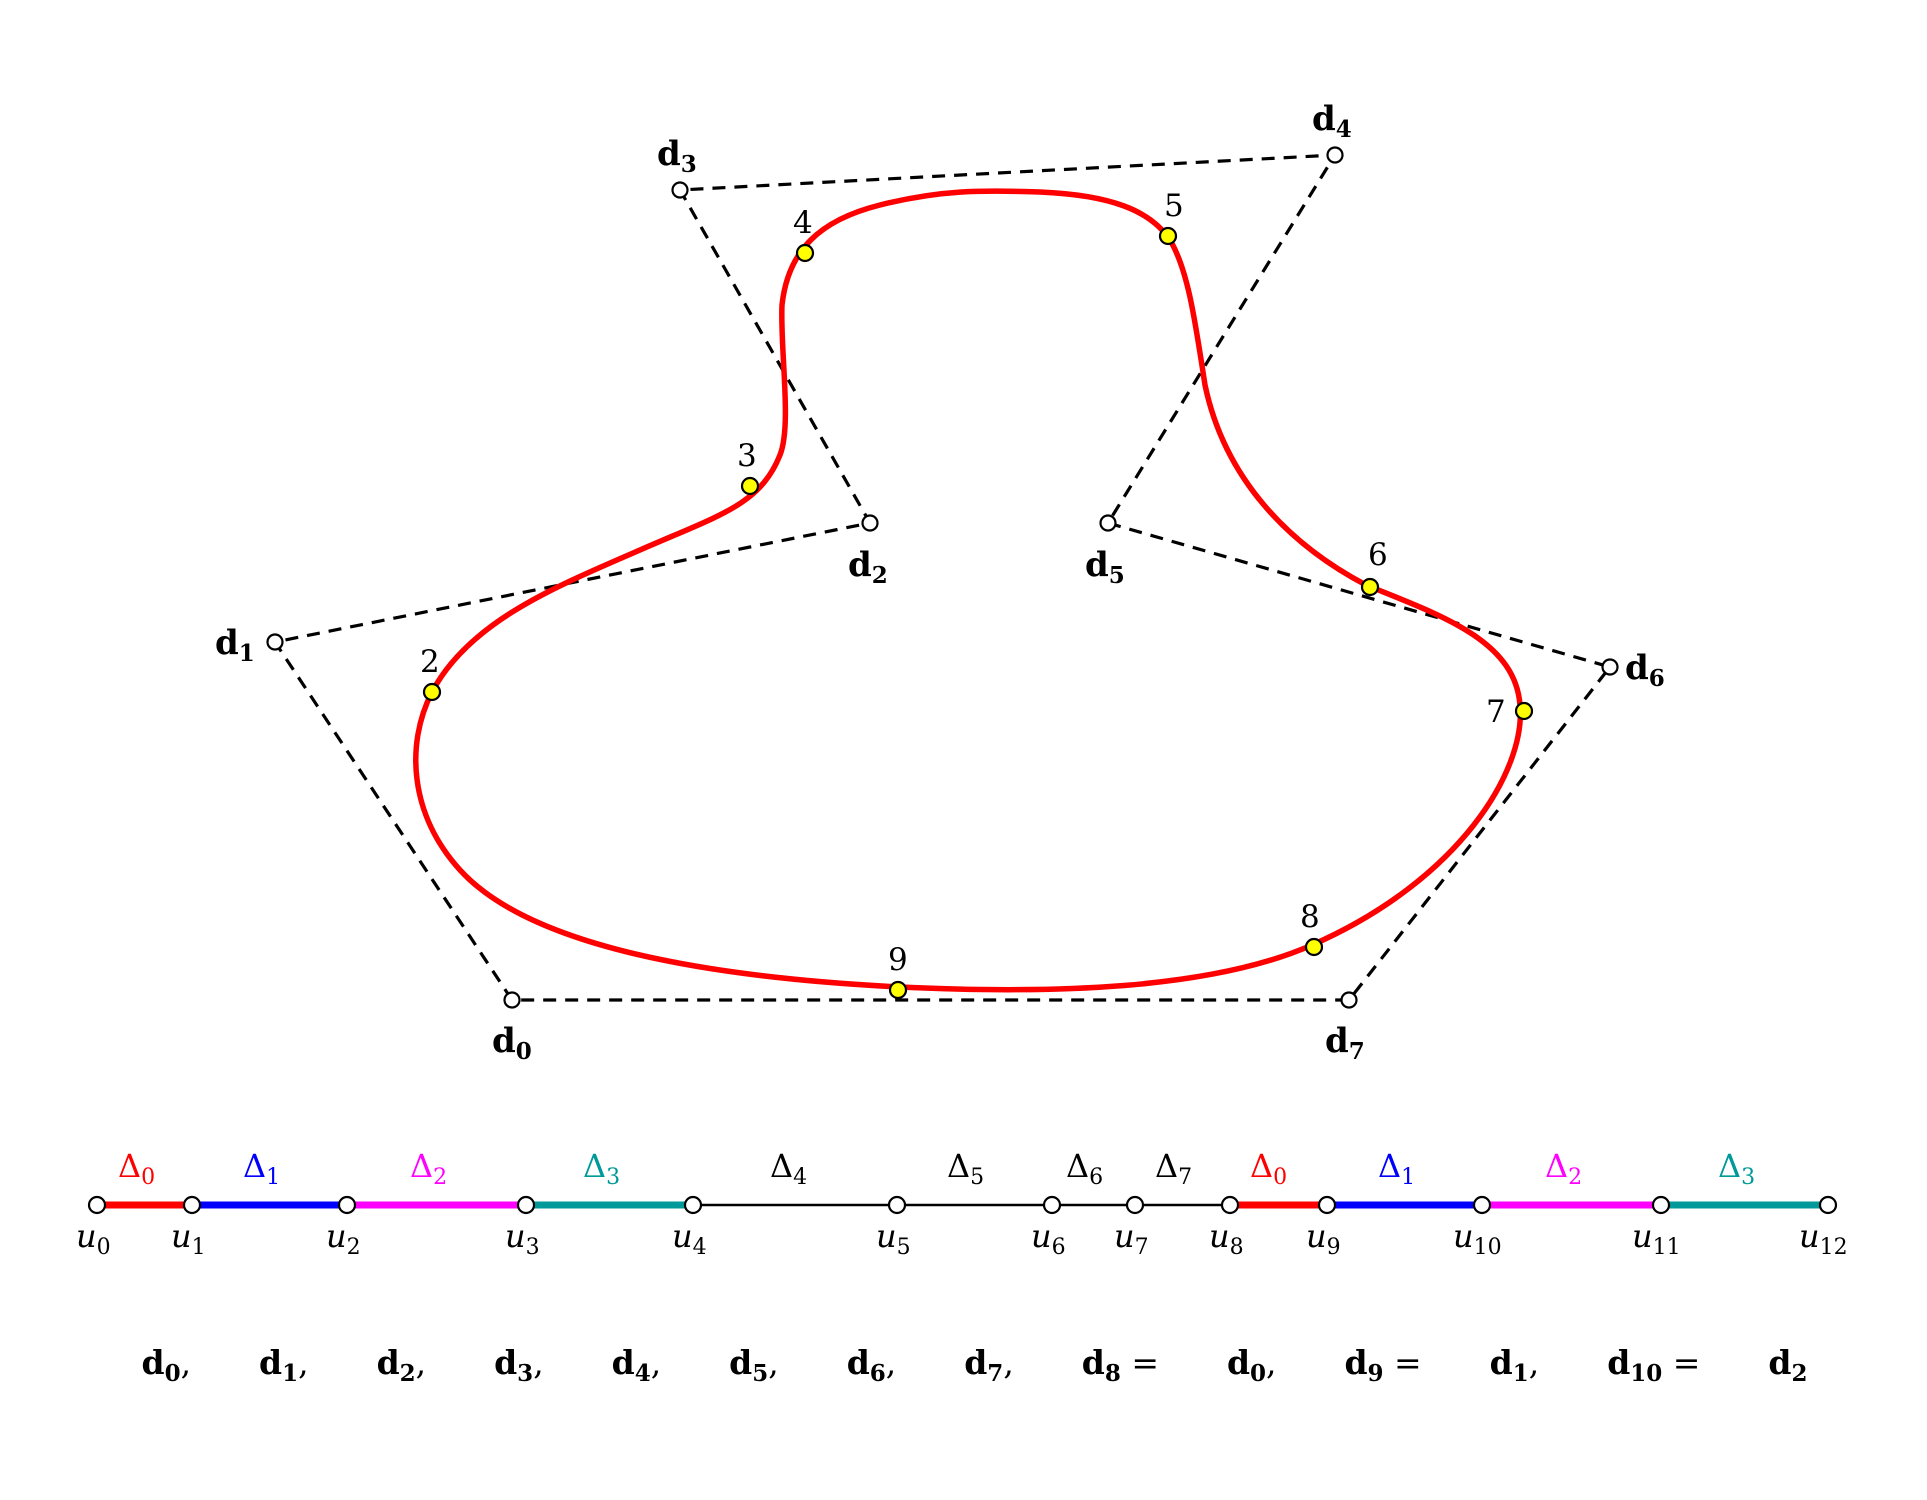  I want to click on knot-label-u5: u5, so click(893, 1238).